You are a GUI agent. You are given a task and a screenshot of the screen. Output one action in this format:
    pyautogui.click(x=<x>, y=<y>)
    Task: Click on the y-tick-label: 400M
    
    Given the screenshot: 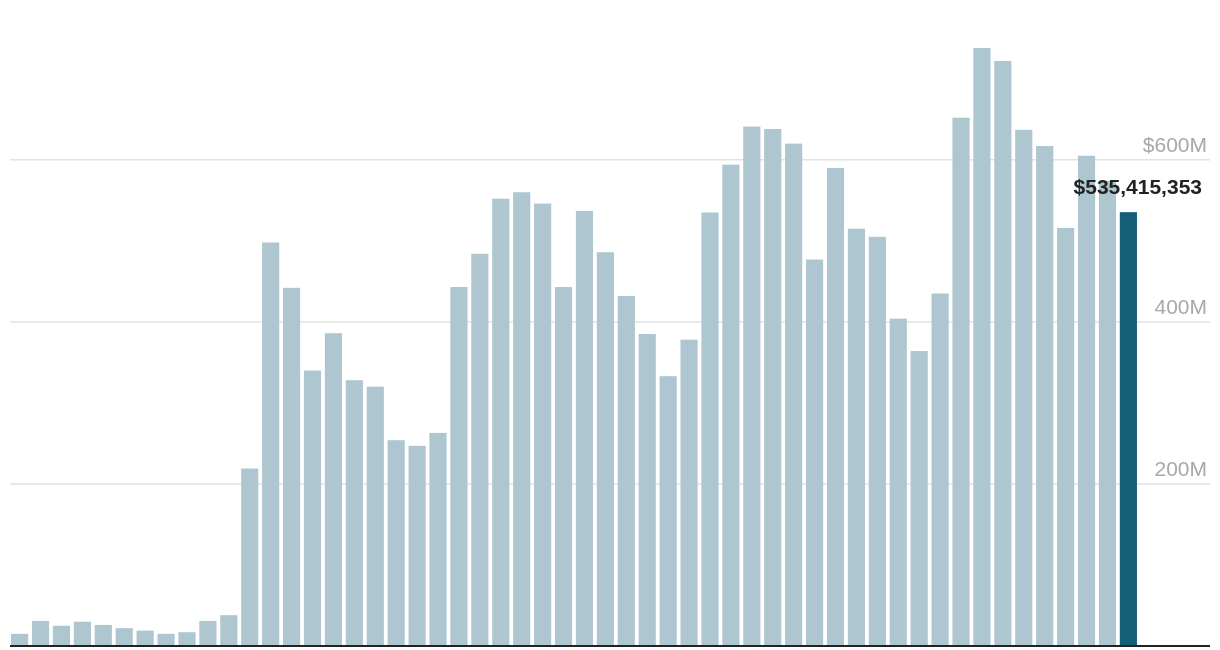 What is the action you would take?
    pyautogui.click(x=1180, y=306)
    